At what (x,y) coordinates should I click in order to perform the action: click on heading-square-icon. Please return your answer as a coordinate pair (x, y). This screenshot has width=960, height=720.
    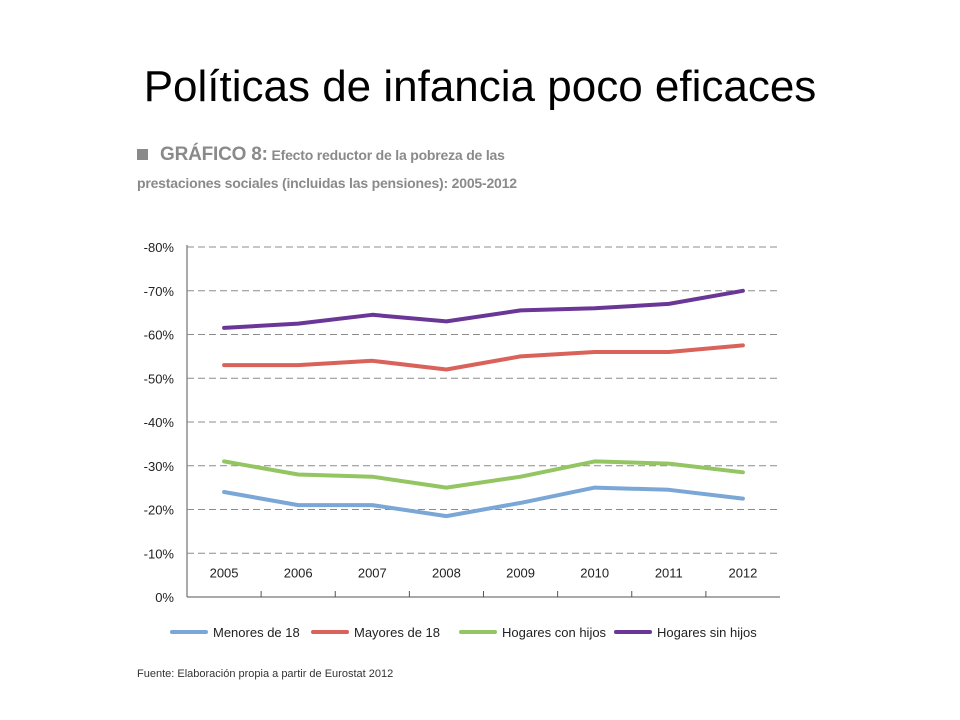
    Looking at the image, I should click on (142, 154).